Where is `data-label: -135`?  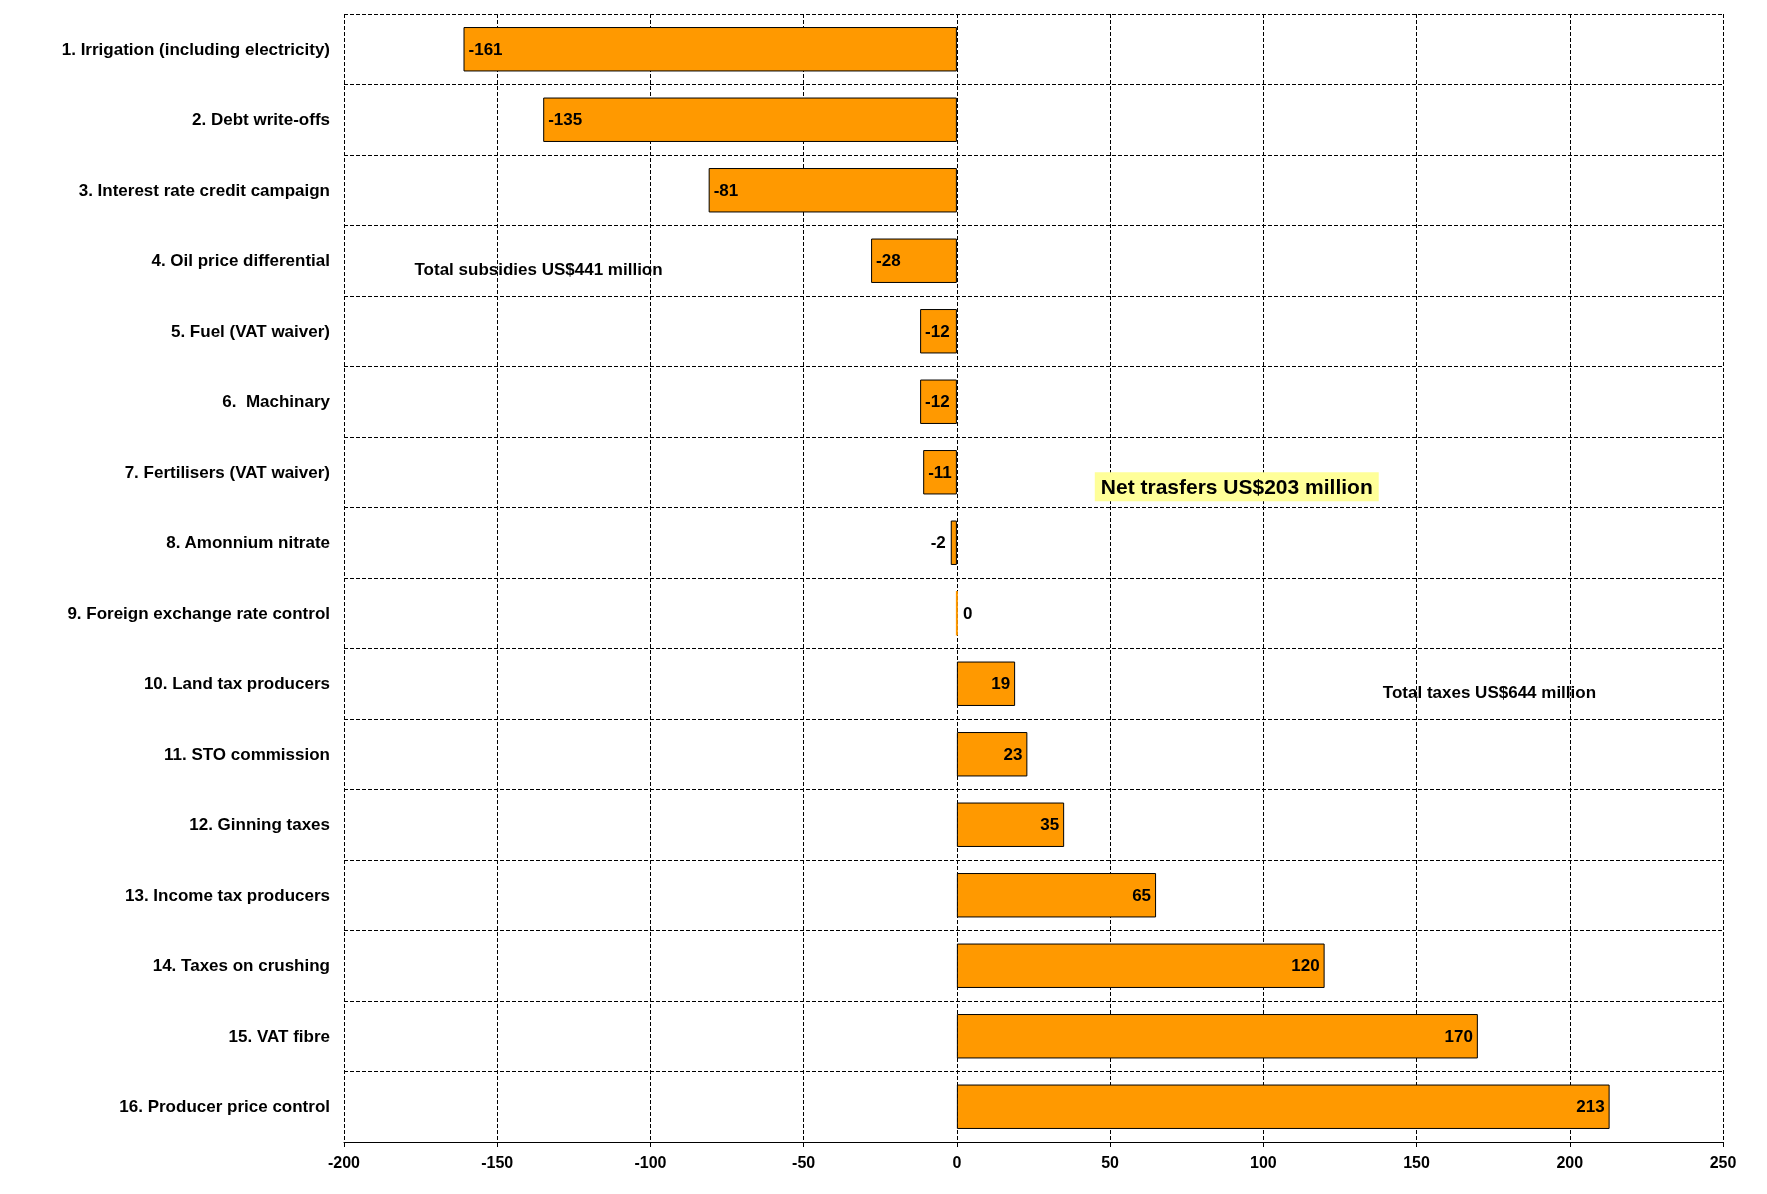
data-label: -135 is located at coordinates (565, 120).